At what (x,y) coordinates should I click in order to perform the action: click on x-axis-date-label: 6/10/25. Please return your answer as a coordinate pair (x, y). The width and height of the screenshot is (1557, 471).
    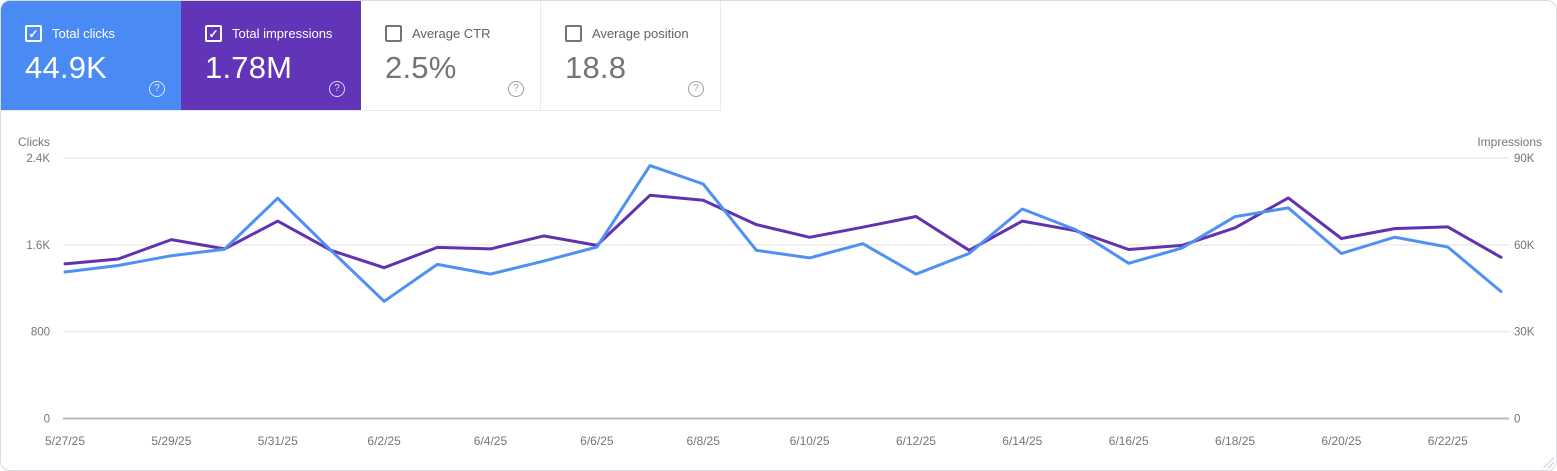
    Looking at the image, I should click on (810, 441).